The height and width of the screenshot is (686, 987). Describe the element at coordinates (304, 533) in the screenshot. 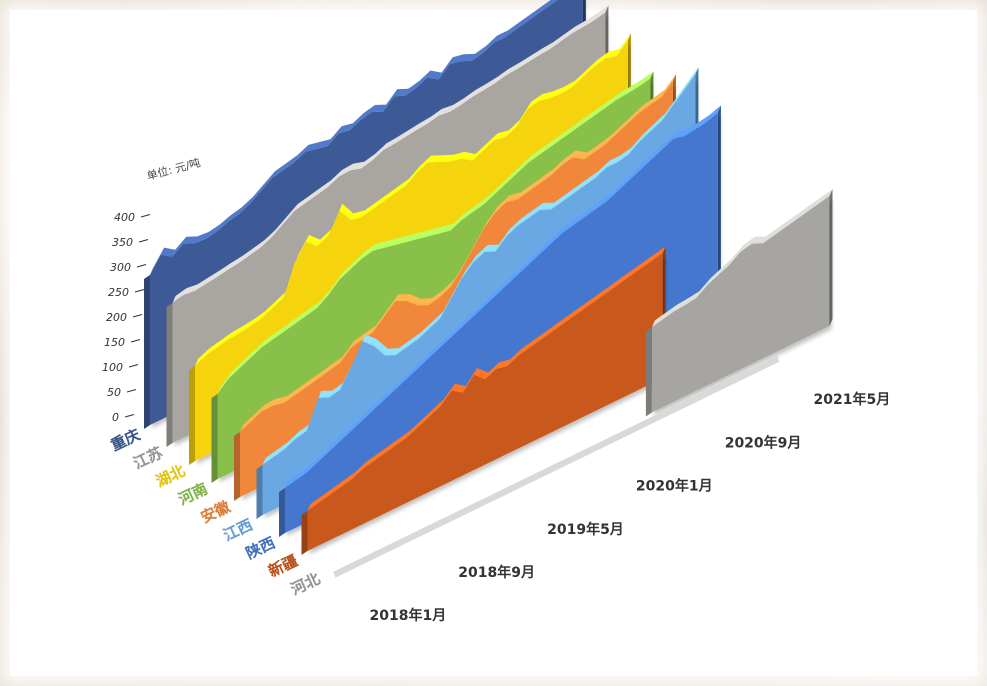

I see `series-side-新疆` at that location.